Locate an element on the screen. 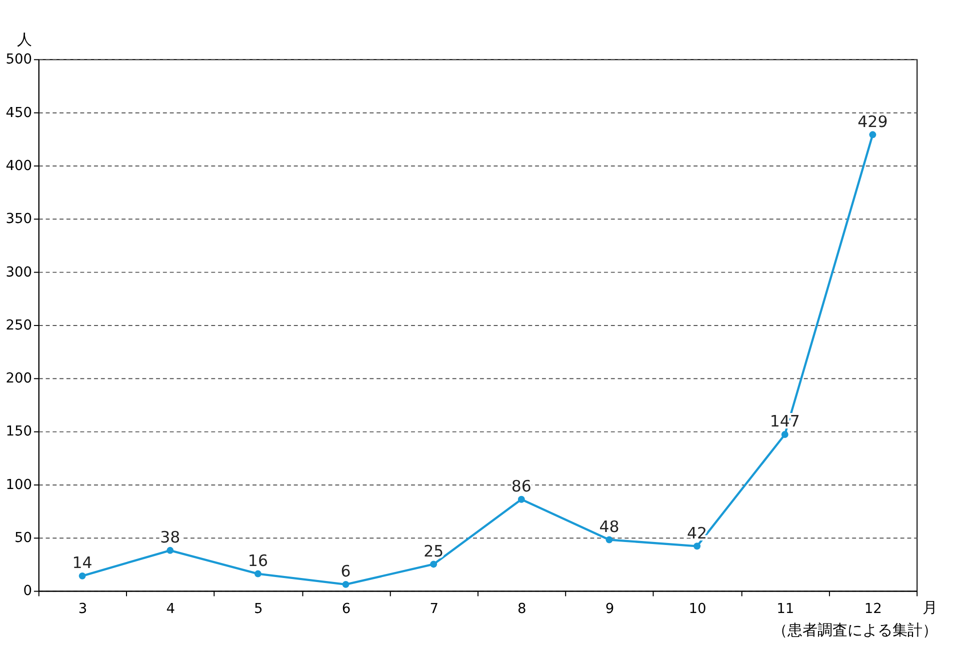  x-tick-label: 4 is located at coordinates (170, 608).